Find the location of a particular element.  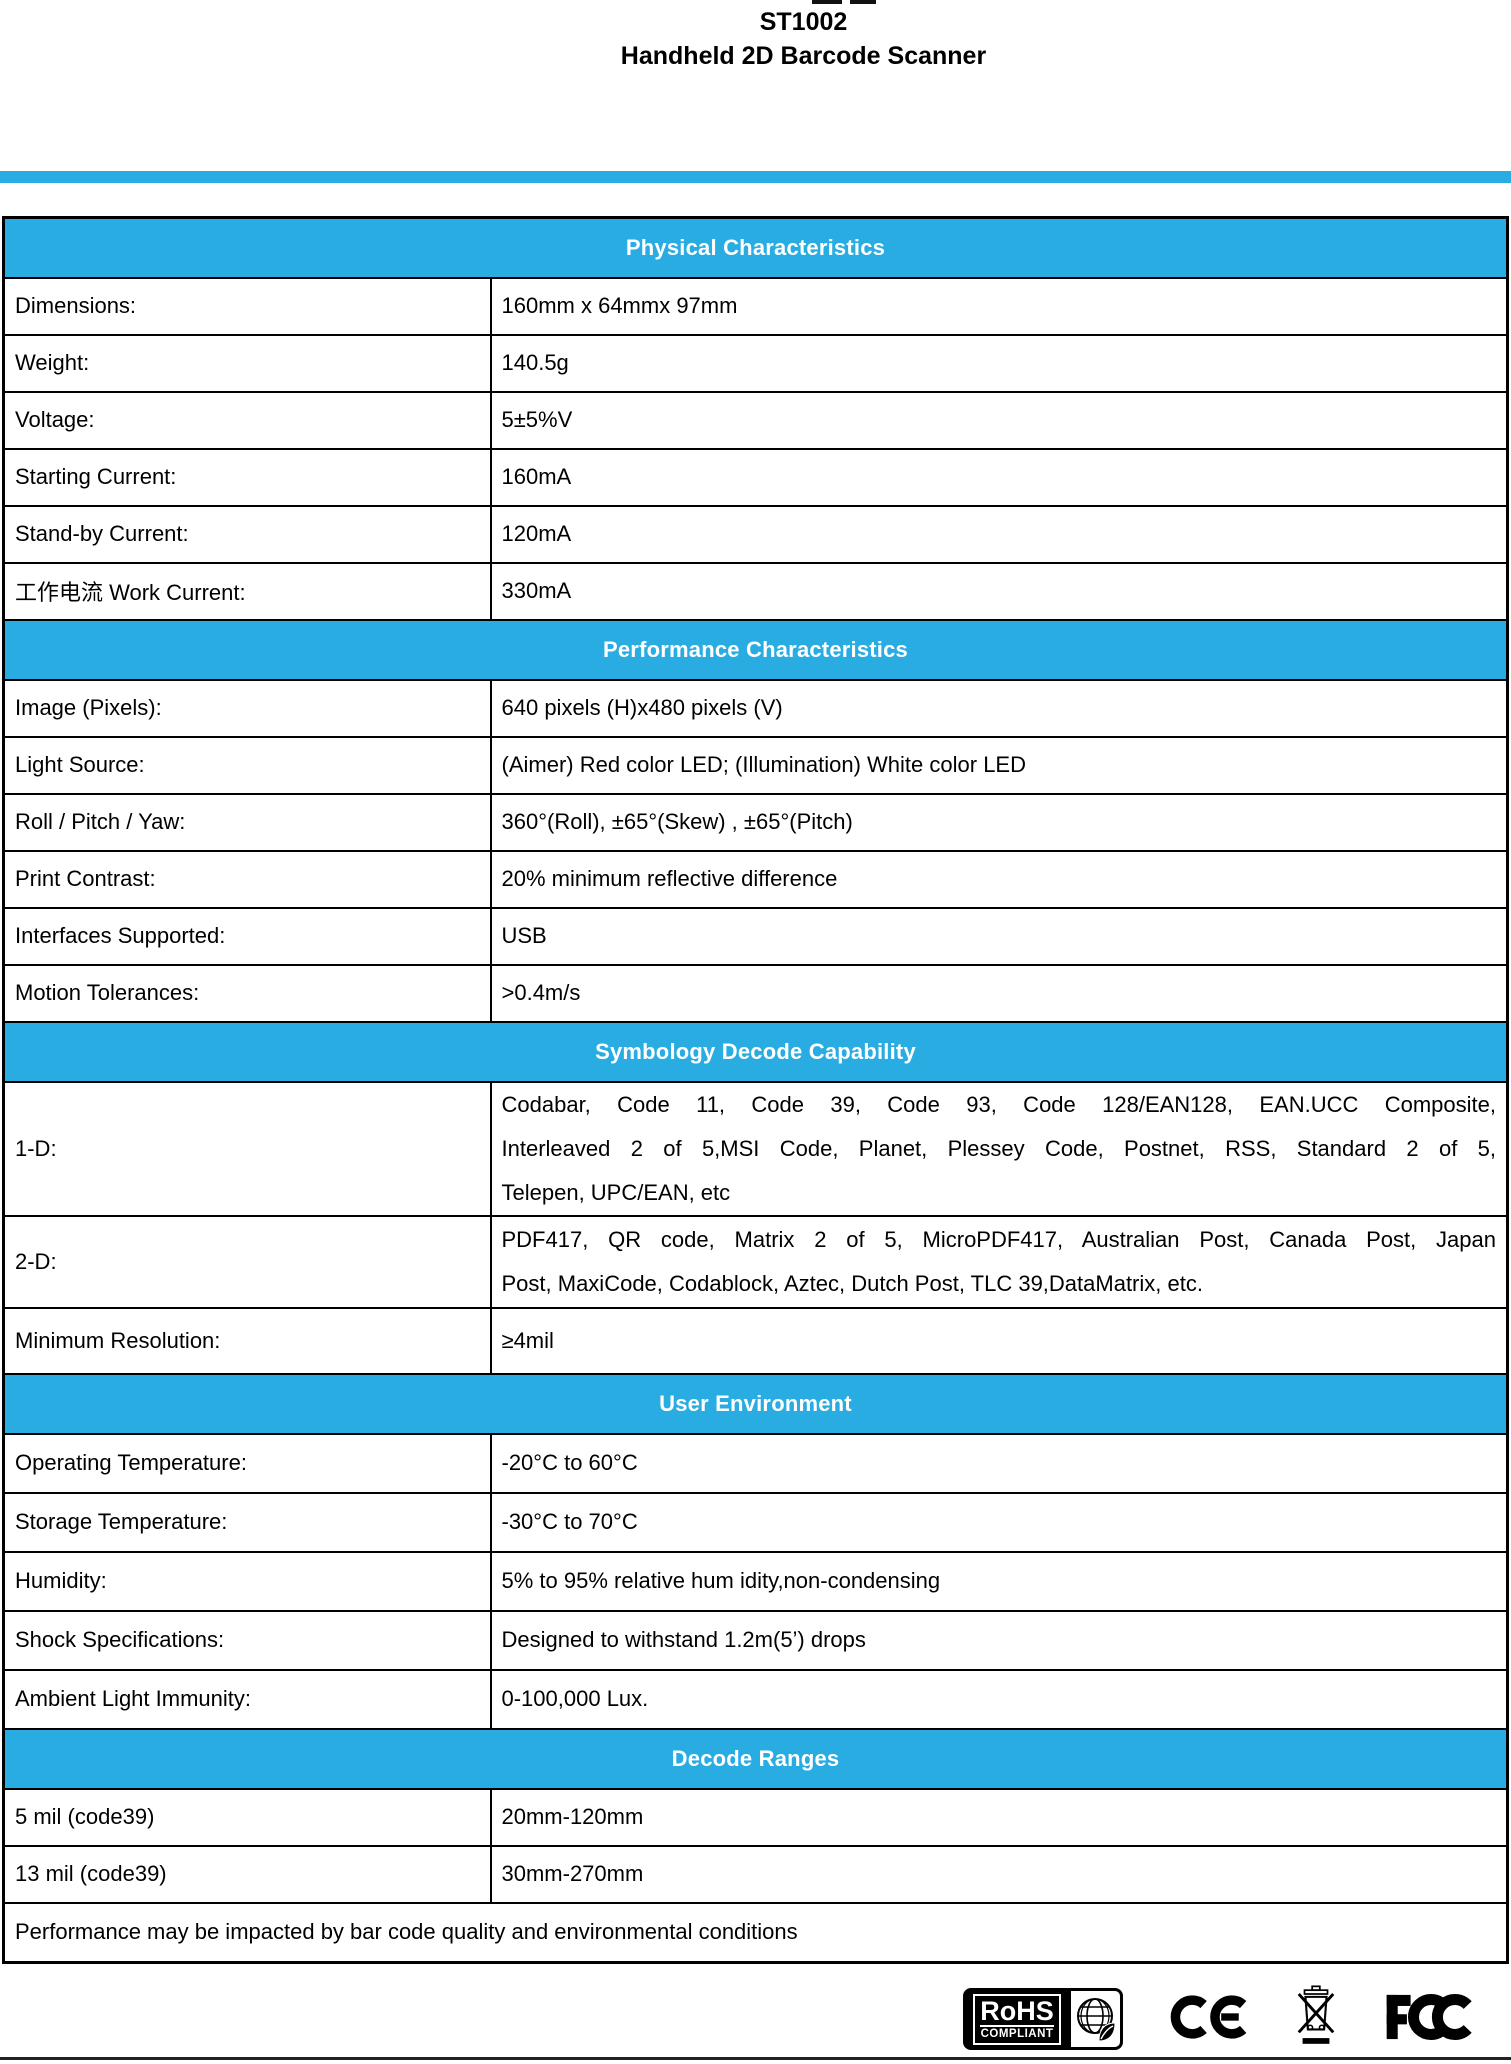

table-row: 13 mil (code39) 30mm-270mm is located at coordinates (755, 1874).